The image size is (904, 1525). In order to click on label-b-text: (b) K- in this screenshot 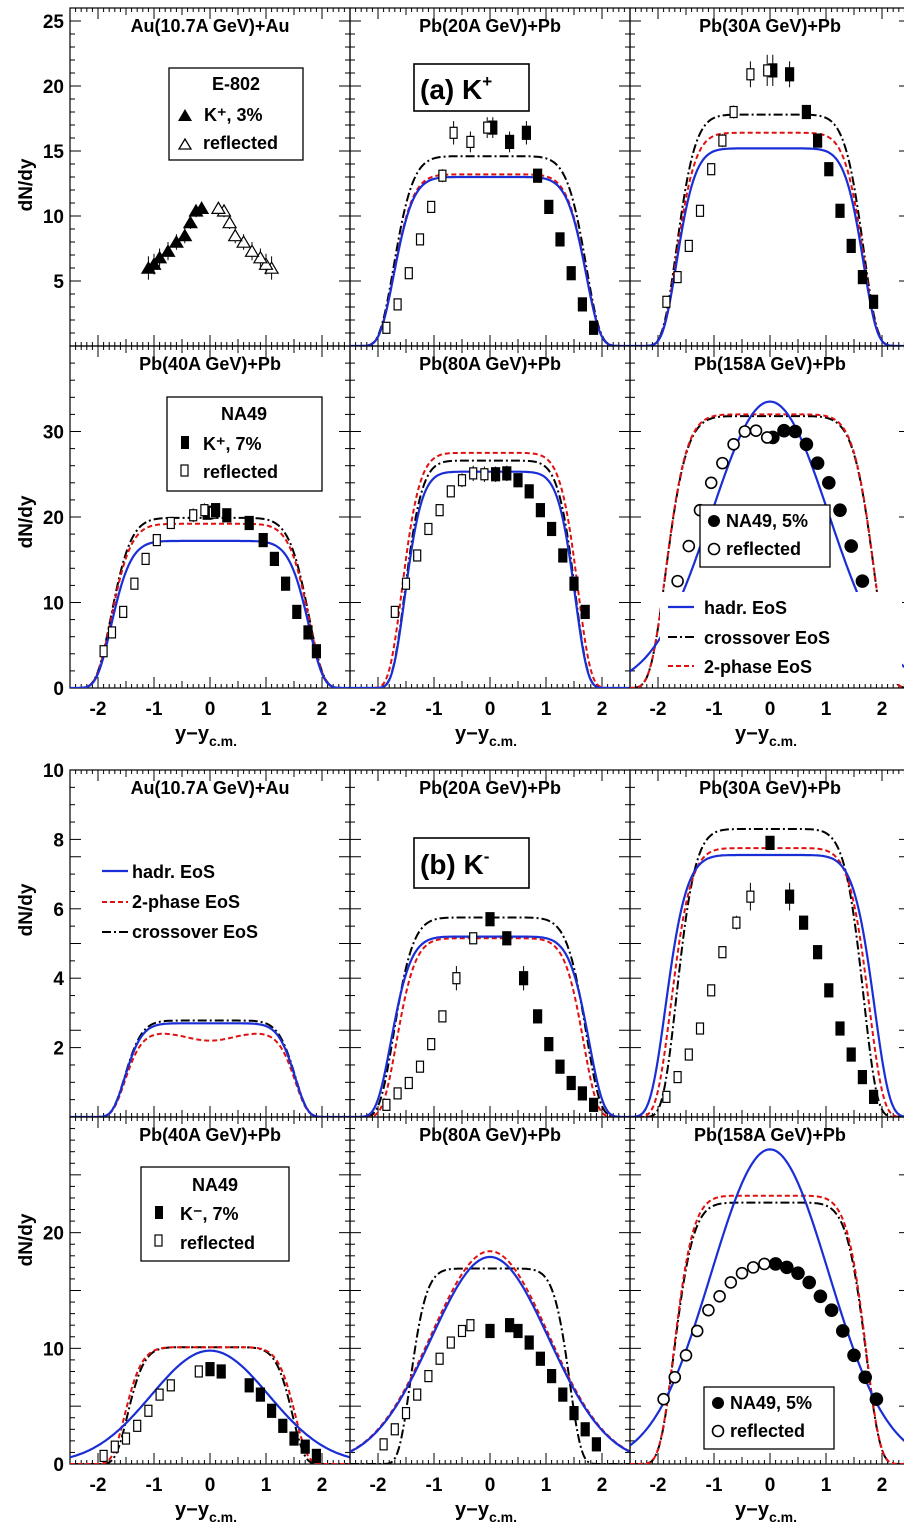, I will do `click(454, 863)`.